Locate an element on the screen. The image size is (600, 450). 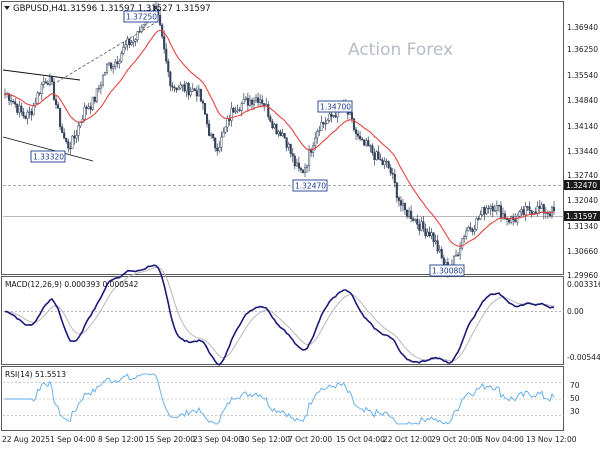
rsi-line is located at coordinates (280, 399).